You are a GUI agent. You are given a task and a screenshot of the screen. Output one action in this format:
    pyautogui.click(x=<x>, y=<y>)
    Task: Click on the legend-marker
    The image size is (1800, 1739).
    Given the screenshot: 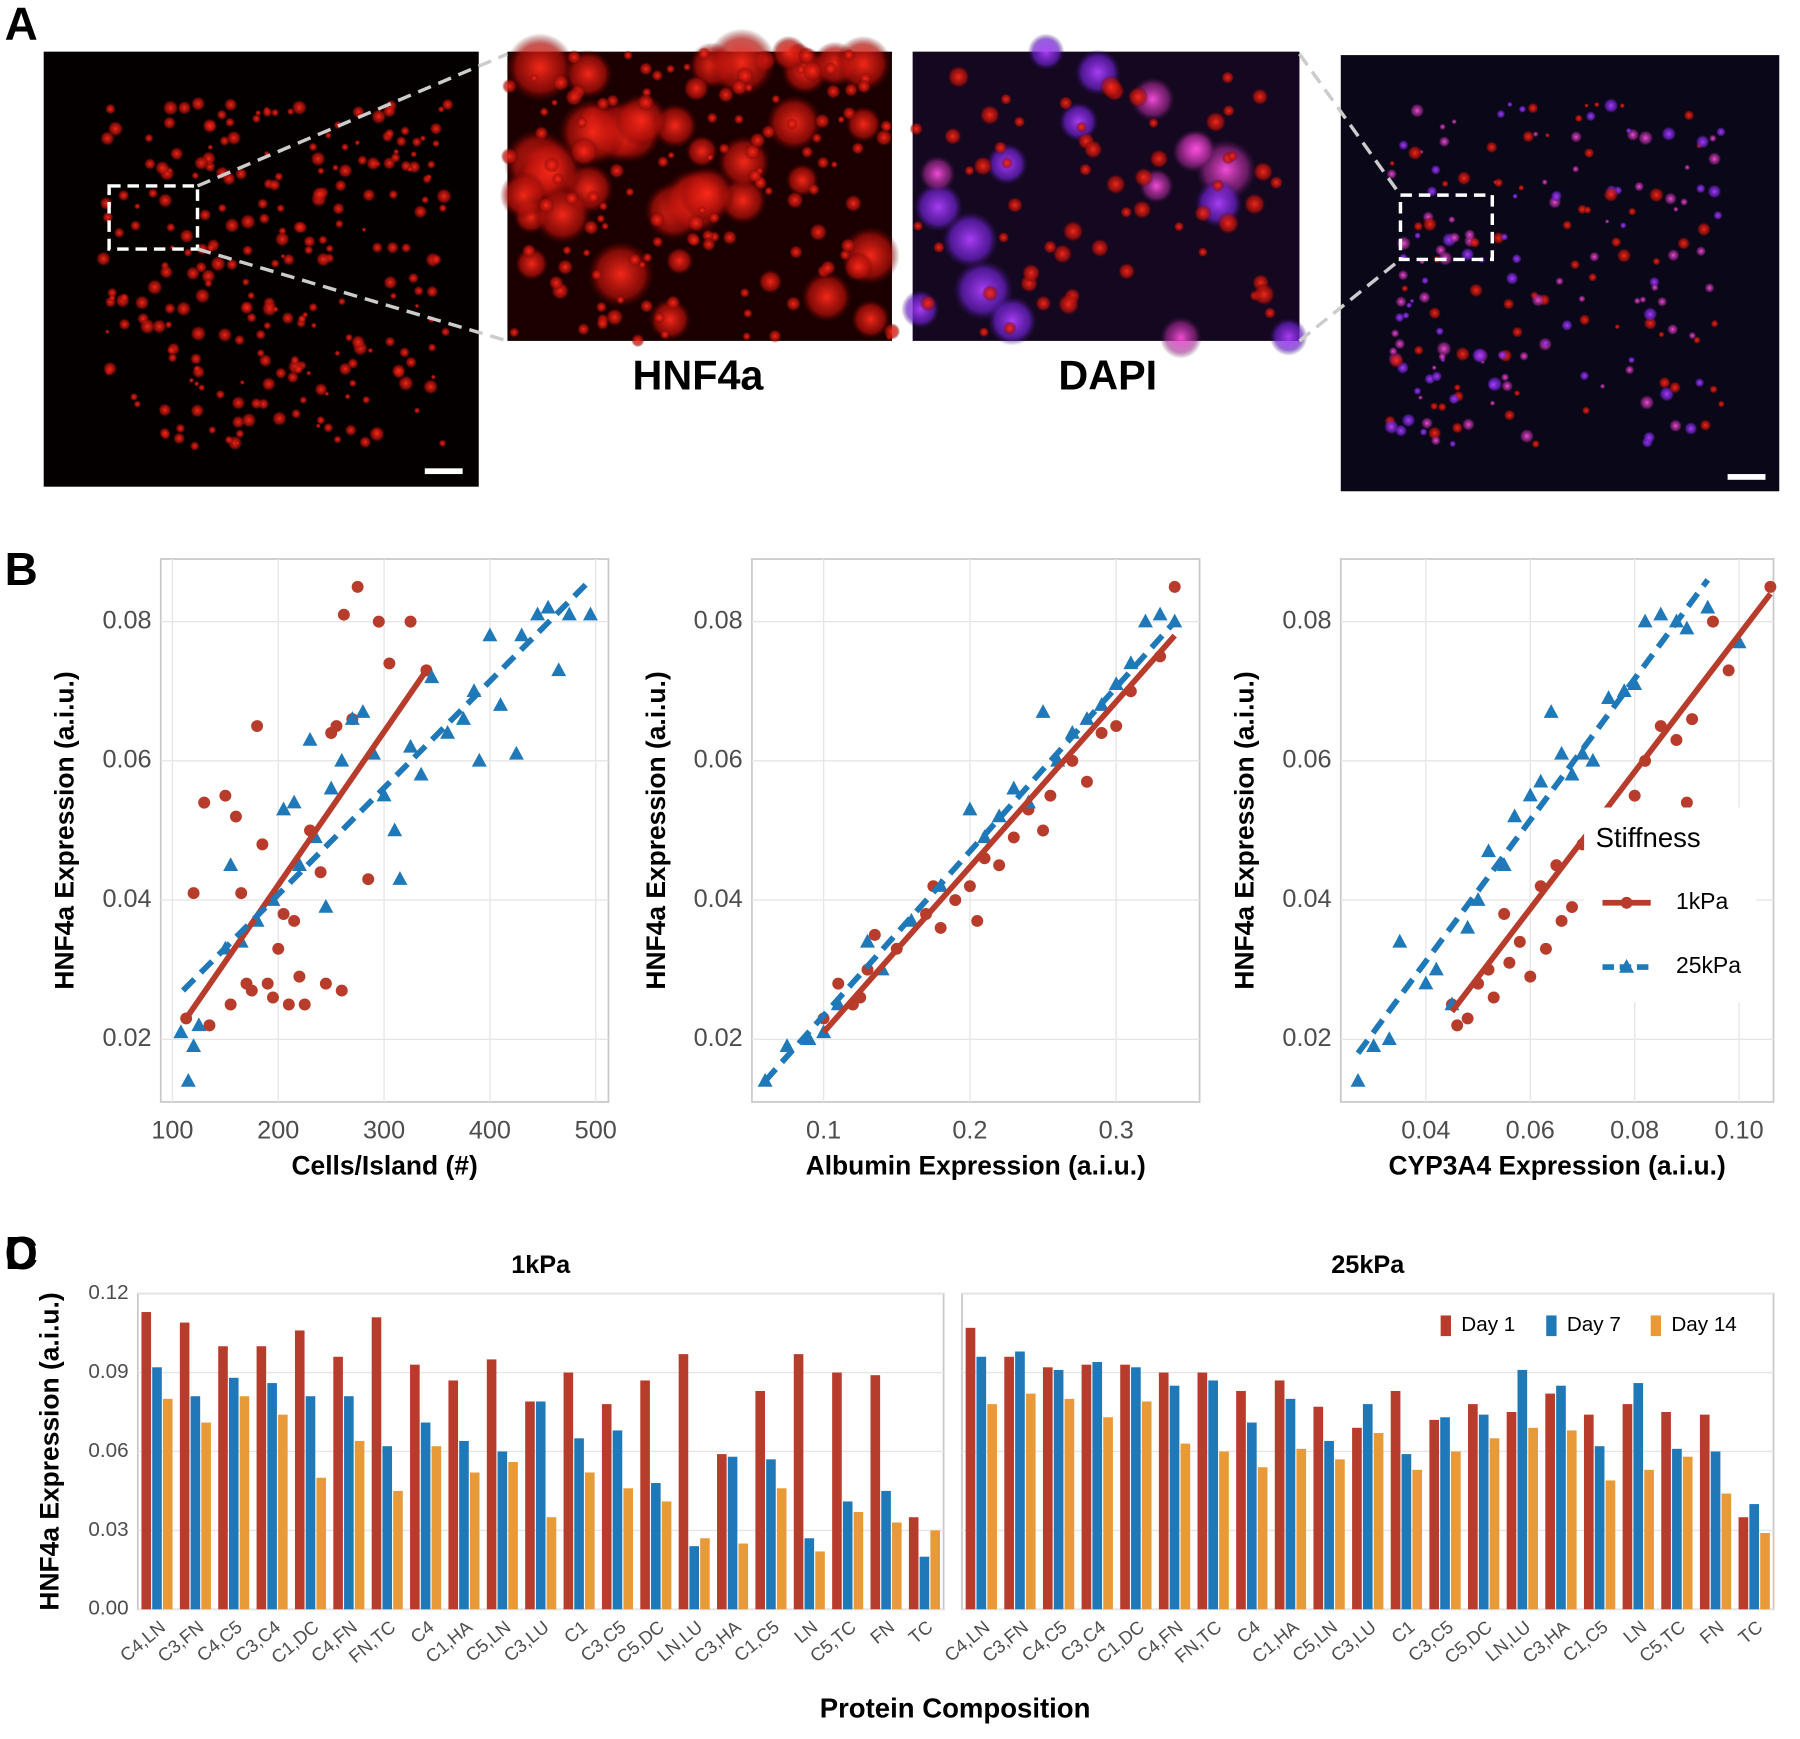 What is the action you would take?
    pyautogui.click(x=1626, y=902)
    